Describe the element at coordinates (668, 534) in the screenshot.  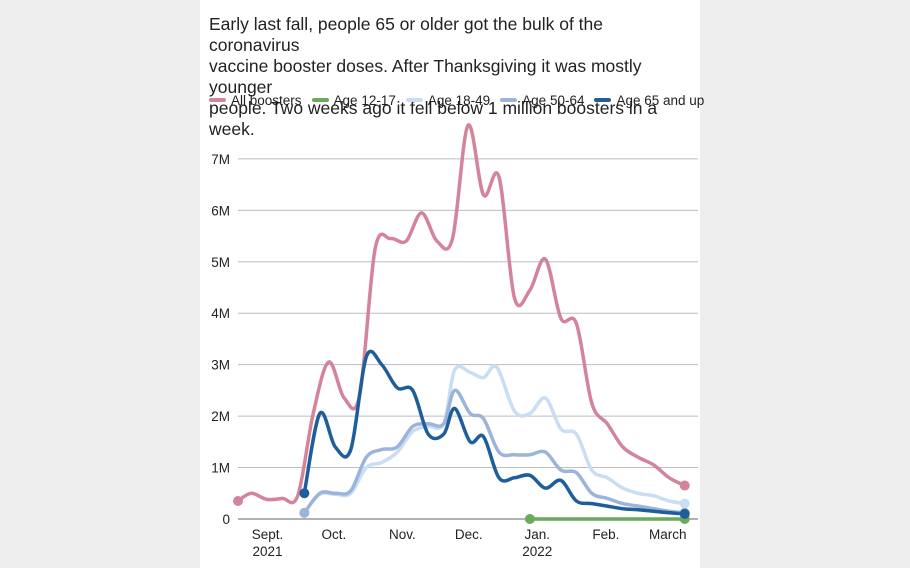
I see `x-tick-label-march: March` at that location.